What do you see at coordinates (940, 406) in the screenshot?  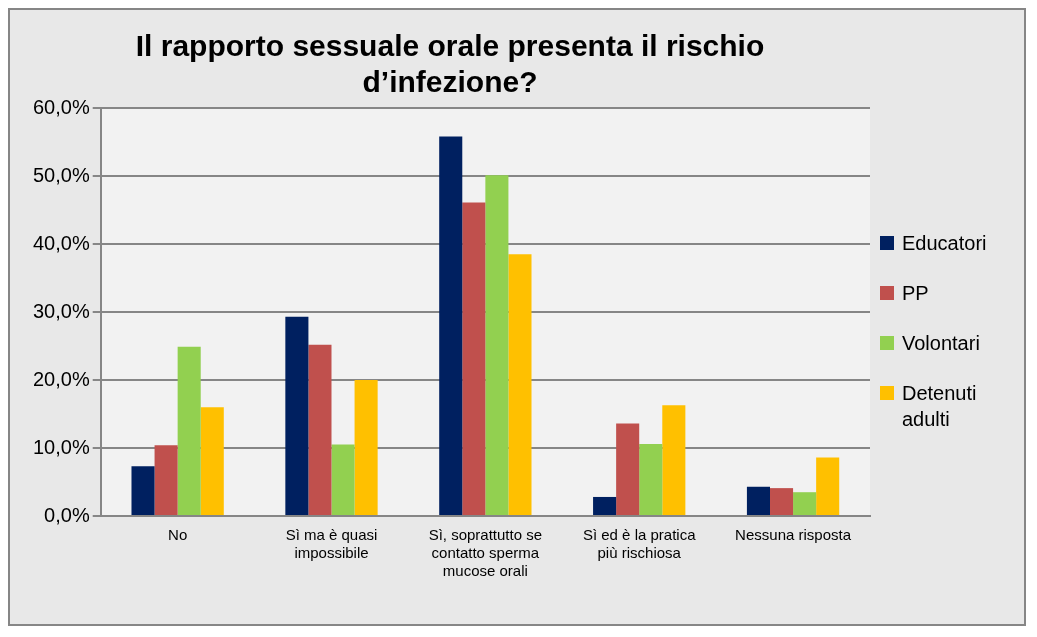 I see `legend-label: Detenuti adulti` at bounding box center [940, 406].